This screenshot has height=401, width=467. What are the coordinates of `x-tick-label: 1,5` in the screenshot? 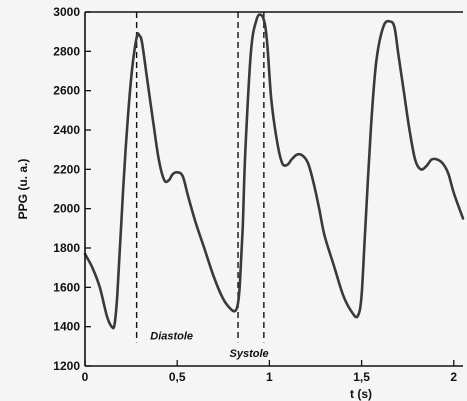 It's located at (361, 377).